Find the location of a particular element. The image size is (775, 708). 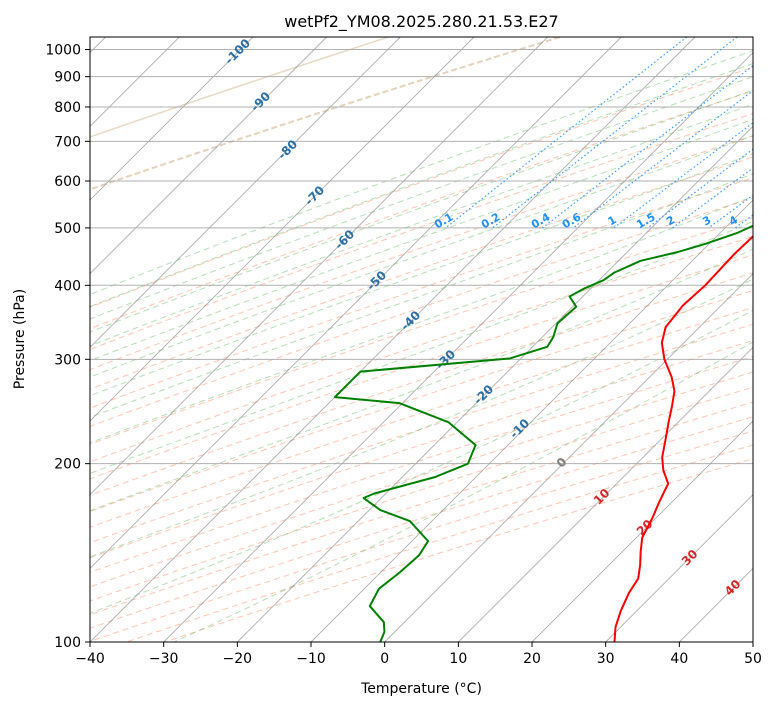

x-tick-label: 10 is located at coordinates (458, 659).